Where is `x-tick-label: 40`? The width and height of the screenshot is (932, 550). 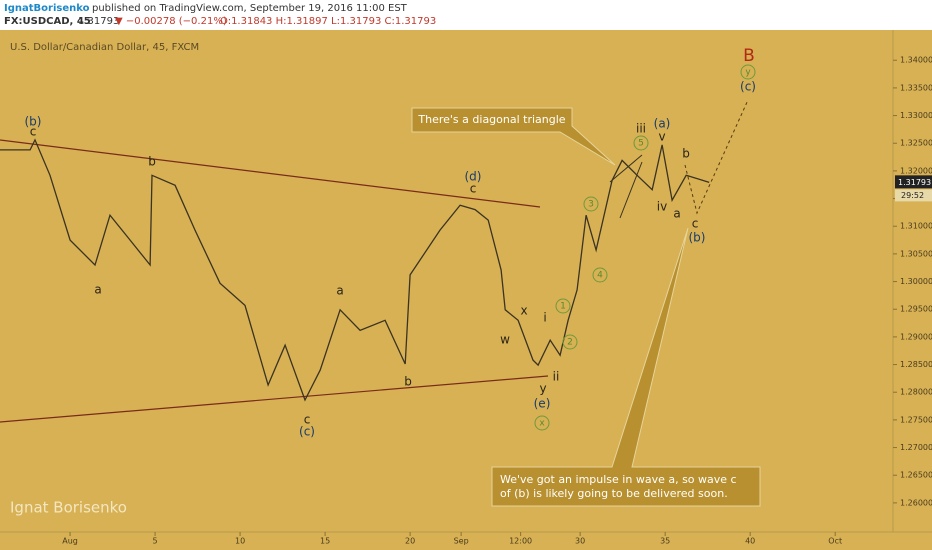 x-tick-label: 40 is located at coordinates (750, 541).